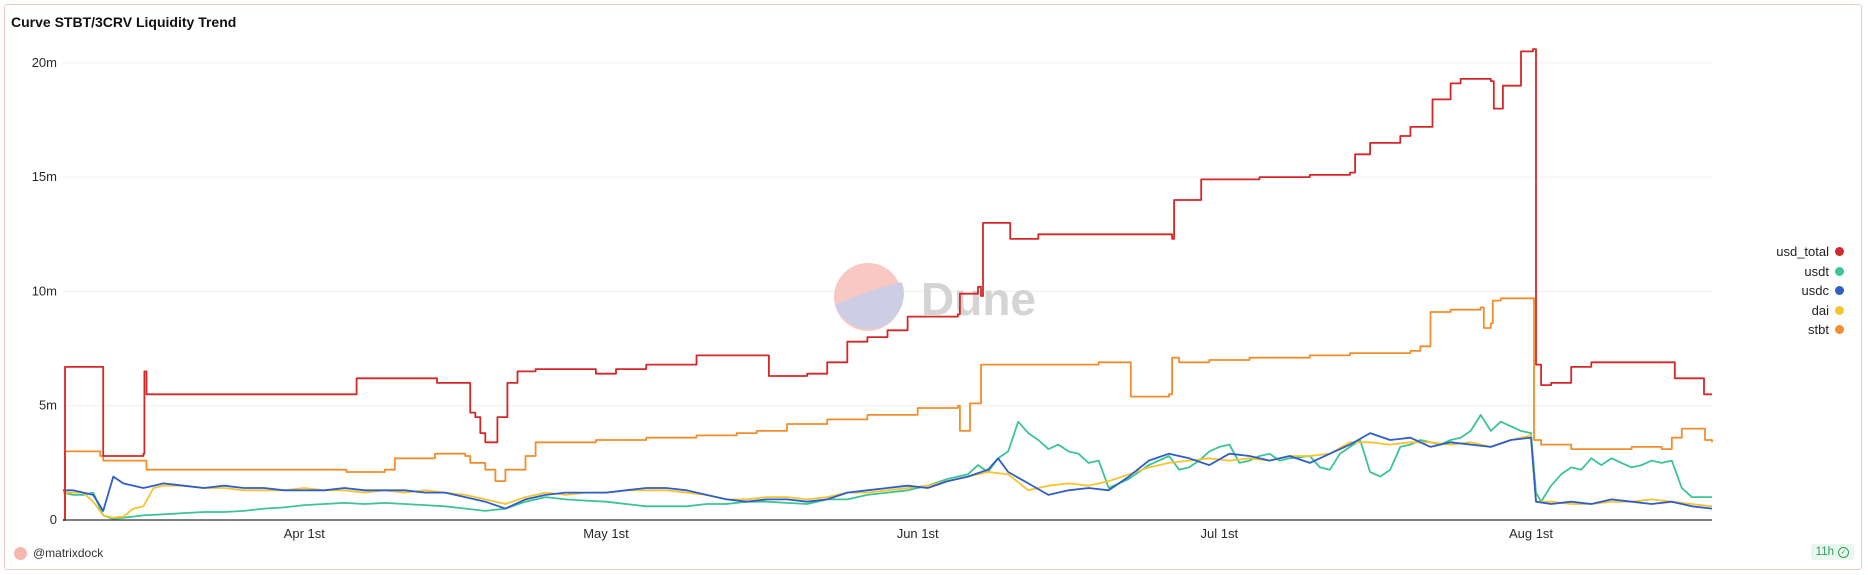  Describe the element at coordinates (20, 553) in the screenshot. I see `avatar` at that location.